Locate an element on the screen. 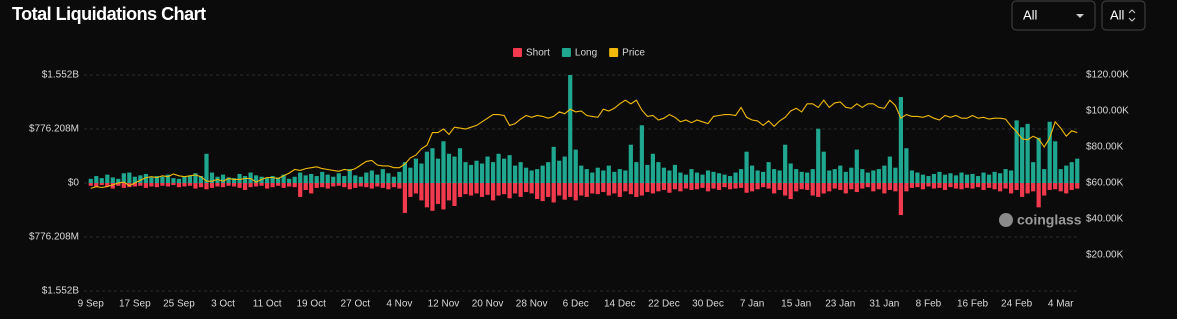 The width and height of the screenshot is (1177, 319). x-tick-label: 7 Jan is located at coordinates (752, 304).